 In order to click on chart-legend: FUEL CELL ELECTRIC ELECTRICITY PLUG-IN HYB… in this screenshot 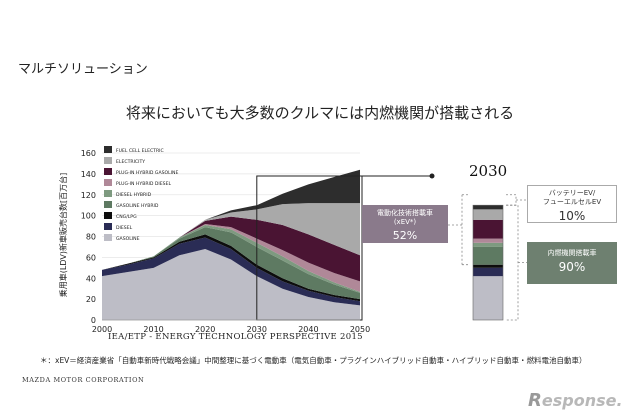, I will do `click(141, 194)`.